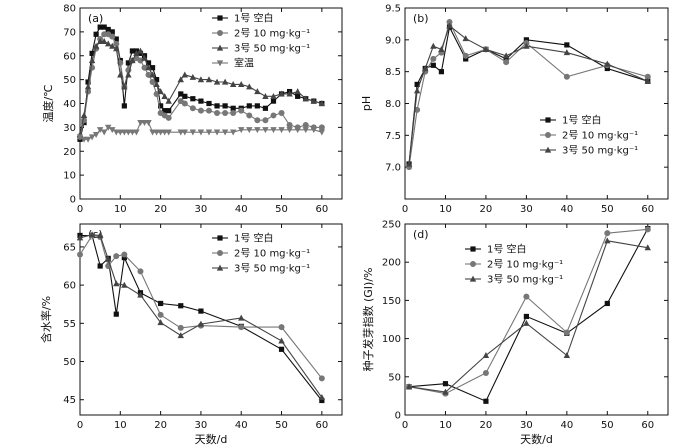 The image size is (700, 445). Describe the element at coordinates (391, 263) in the screenshot. I see `y-tick-label: 200` at that location.